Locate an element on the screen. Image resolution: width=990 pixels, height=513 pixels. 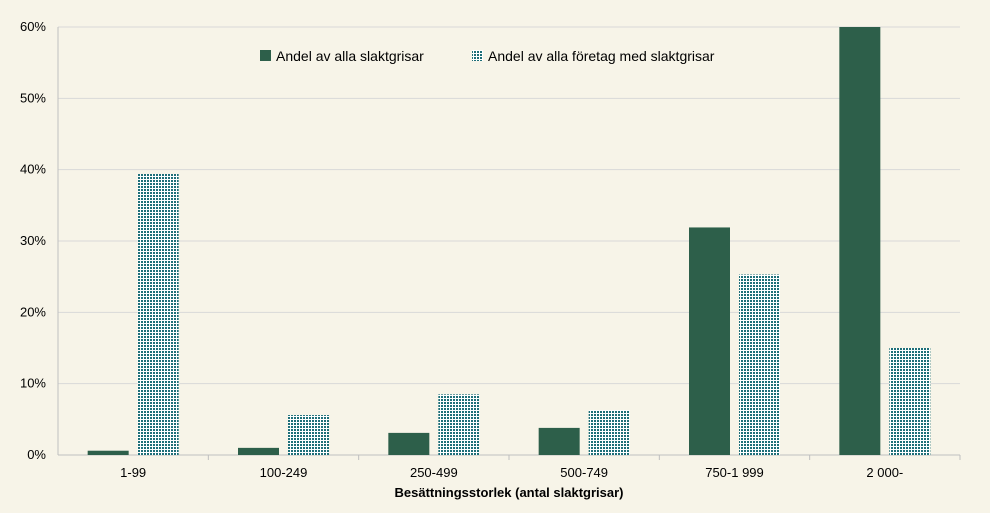
y-tick-label: 30% is located at coordinates (33, 240).